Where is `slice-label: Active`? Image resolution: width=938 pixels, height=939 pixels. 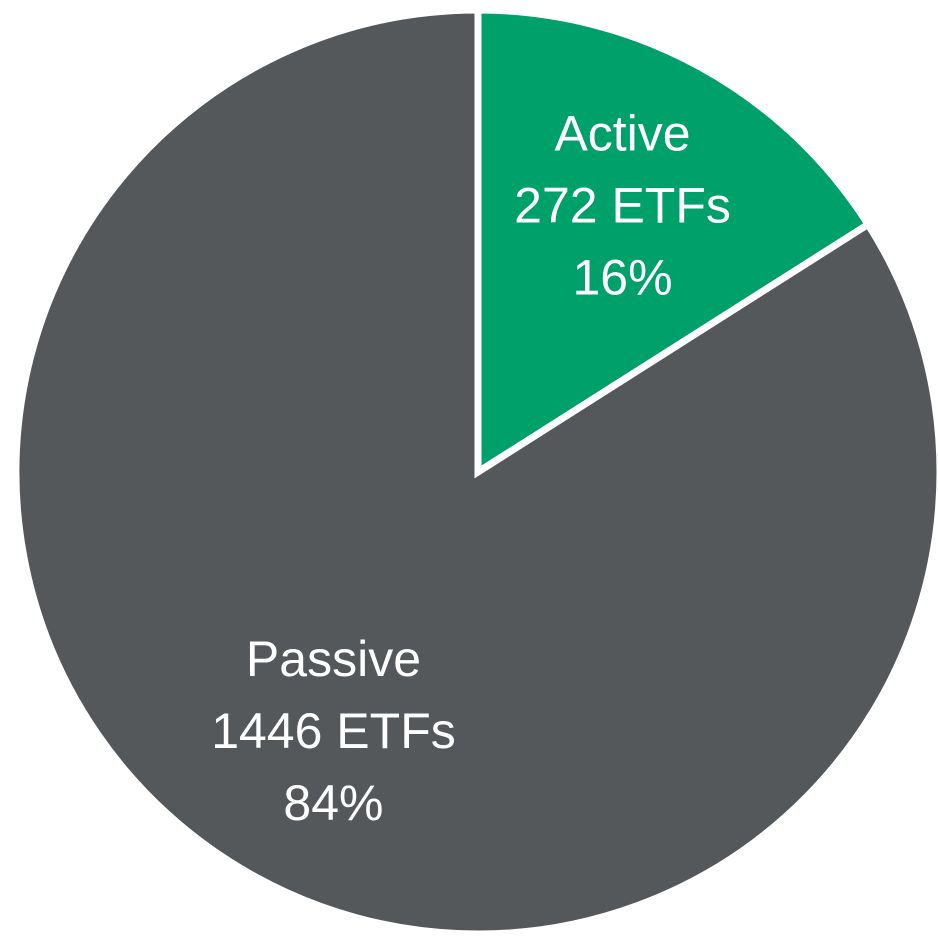 slice-label: Active is located at coordinates (622, 133).